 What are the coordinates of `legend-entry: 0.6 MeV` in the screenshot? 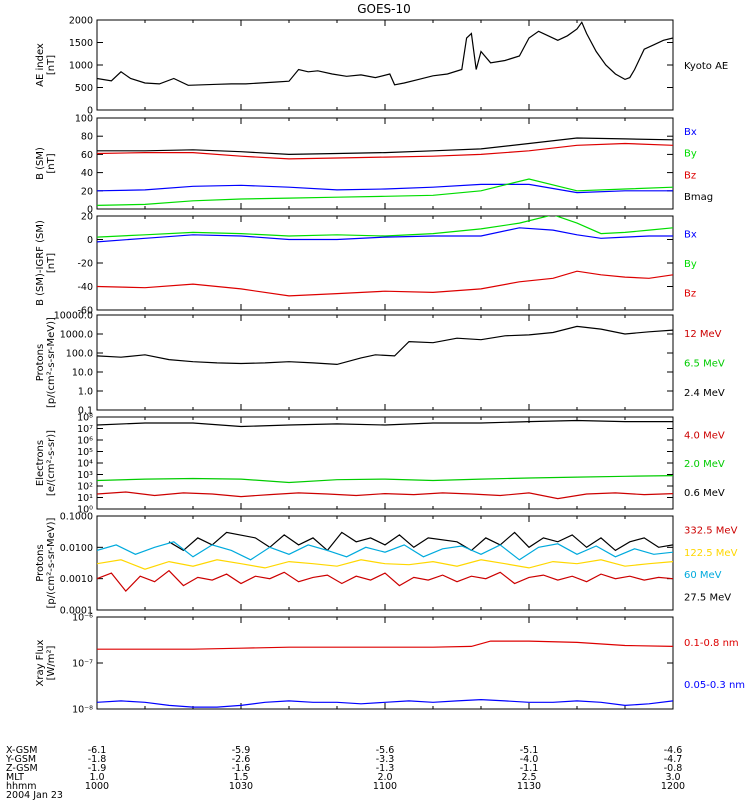 It's located at (704, 493).